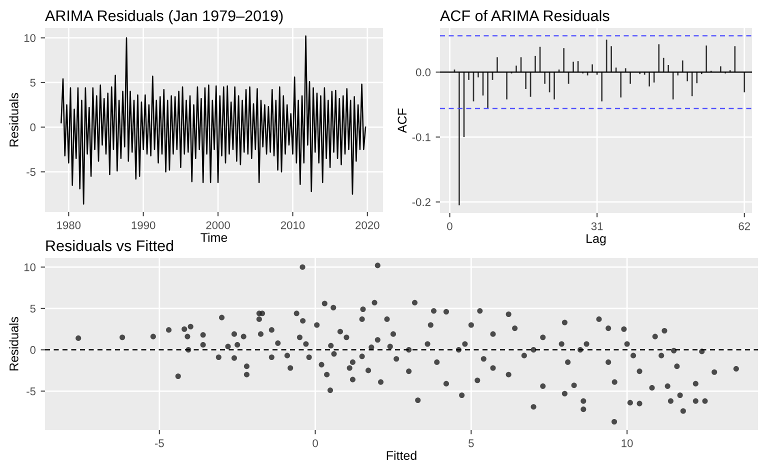 This screenshot has height=465, width=765. What do you see at coordinates (159, 443) in the screenshot?
I see `x-tick-label: -5` at bounding box center [159, 443].